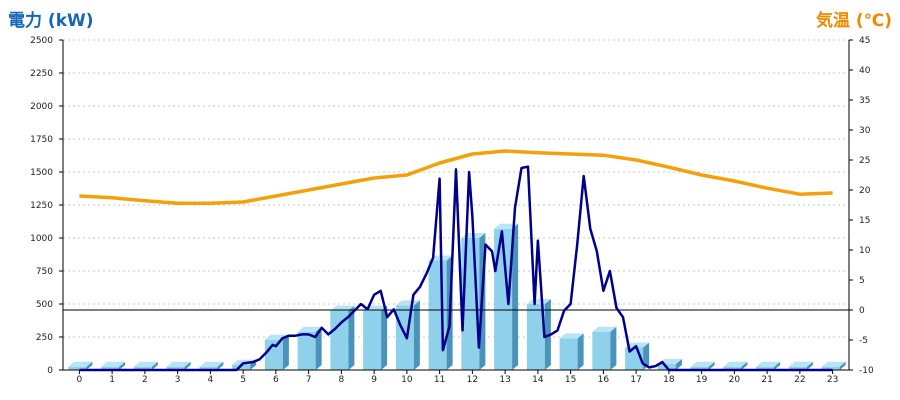  What do you see at coordinates (44, 338) in the screenshot?
I see `y-tick-label-left: 250` at bounding box center [44, 338].